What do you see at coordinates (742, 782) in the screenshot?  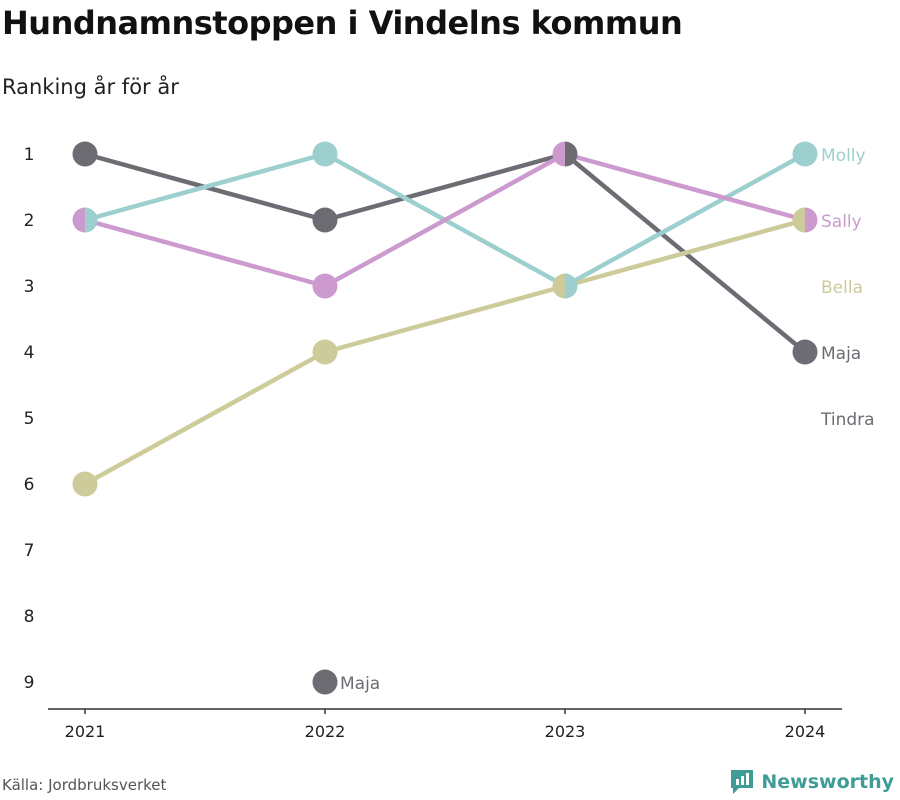 I see `newsworthy-icon` at bounding box center [742, 782].